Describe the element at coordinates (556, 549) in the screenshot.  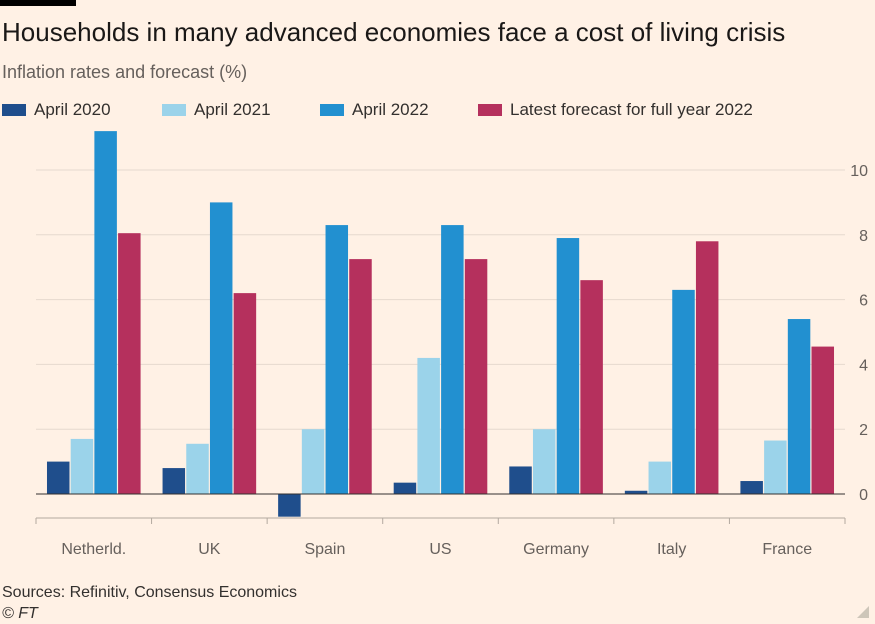
I see `x-tick-label: Germany` at that location.